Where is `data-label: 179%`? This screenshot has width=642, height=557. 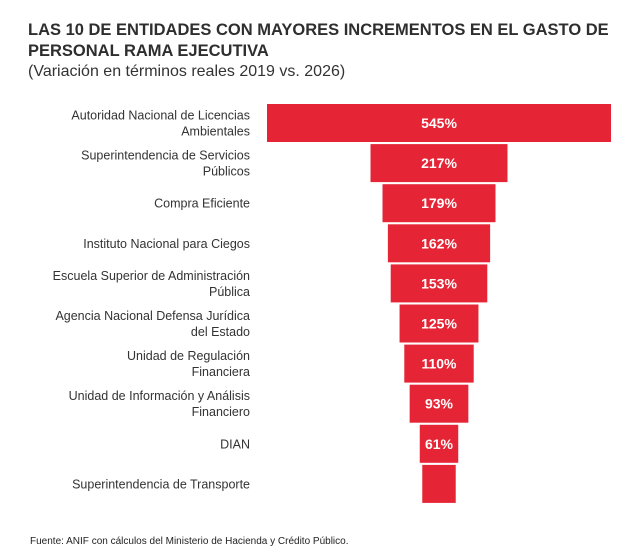 data-label: 179% is located at coordinates (439, 203).